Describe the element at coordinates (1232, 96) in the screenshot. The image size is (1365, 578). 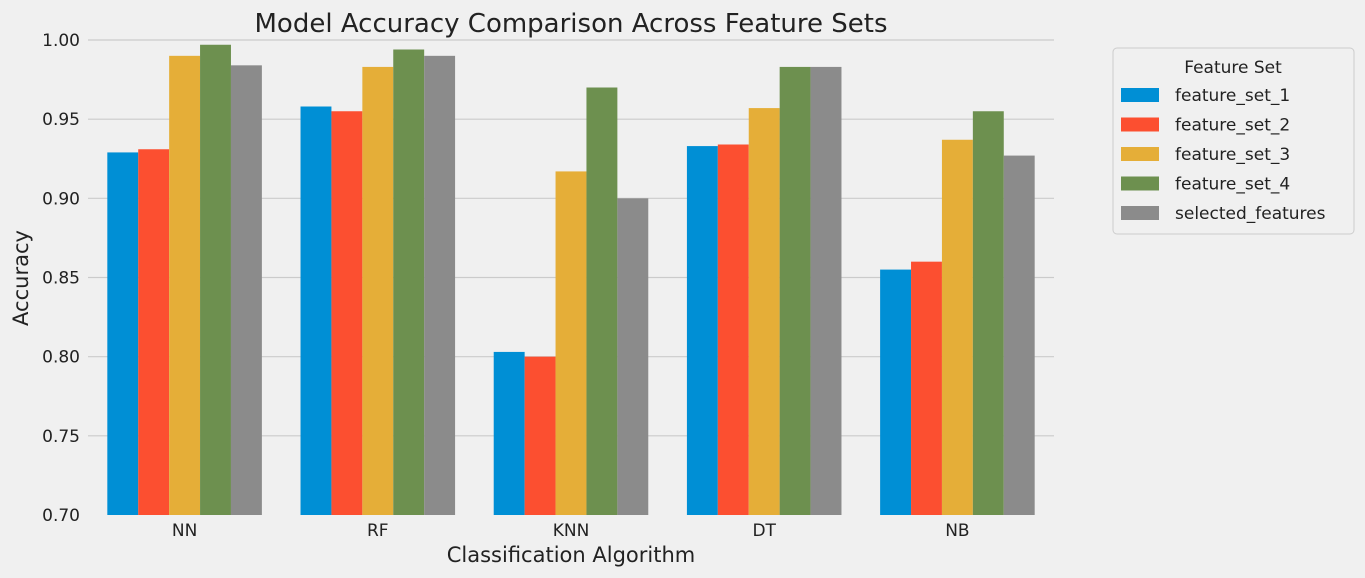
I see `legend-label: feature_set_1` at that location.